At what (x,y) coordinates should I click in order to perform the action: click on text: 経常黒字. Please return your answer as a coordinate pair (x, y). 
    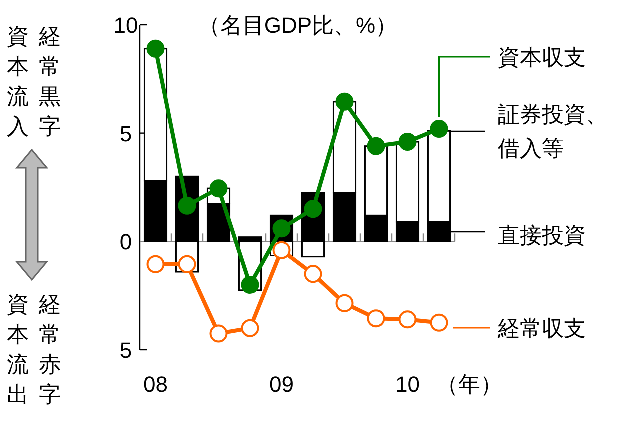
    Looking at the image, I should click on (49, 81).